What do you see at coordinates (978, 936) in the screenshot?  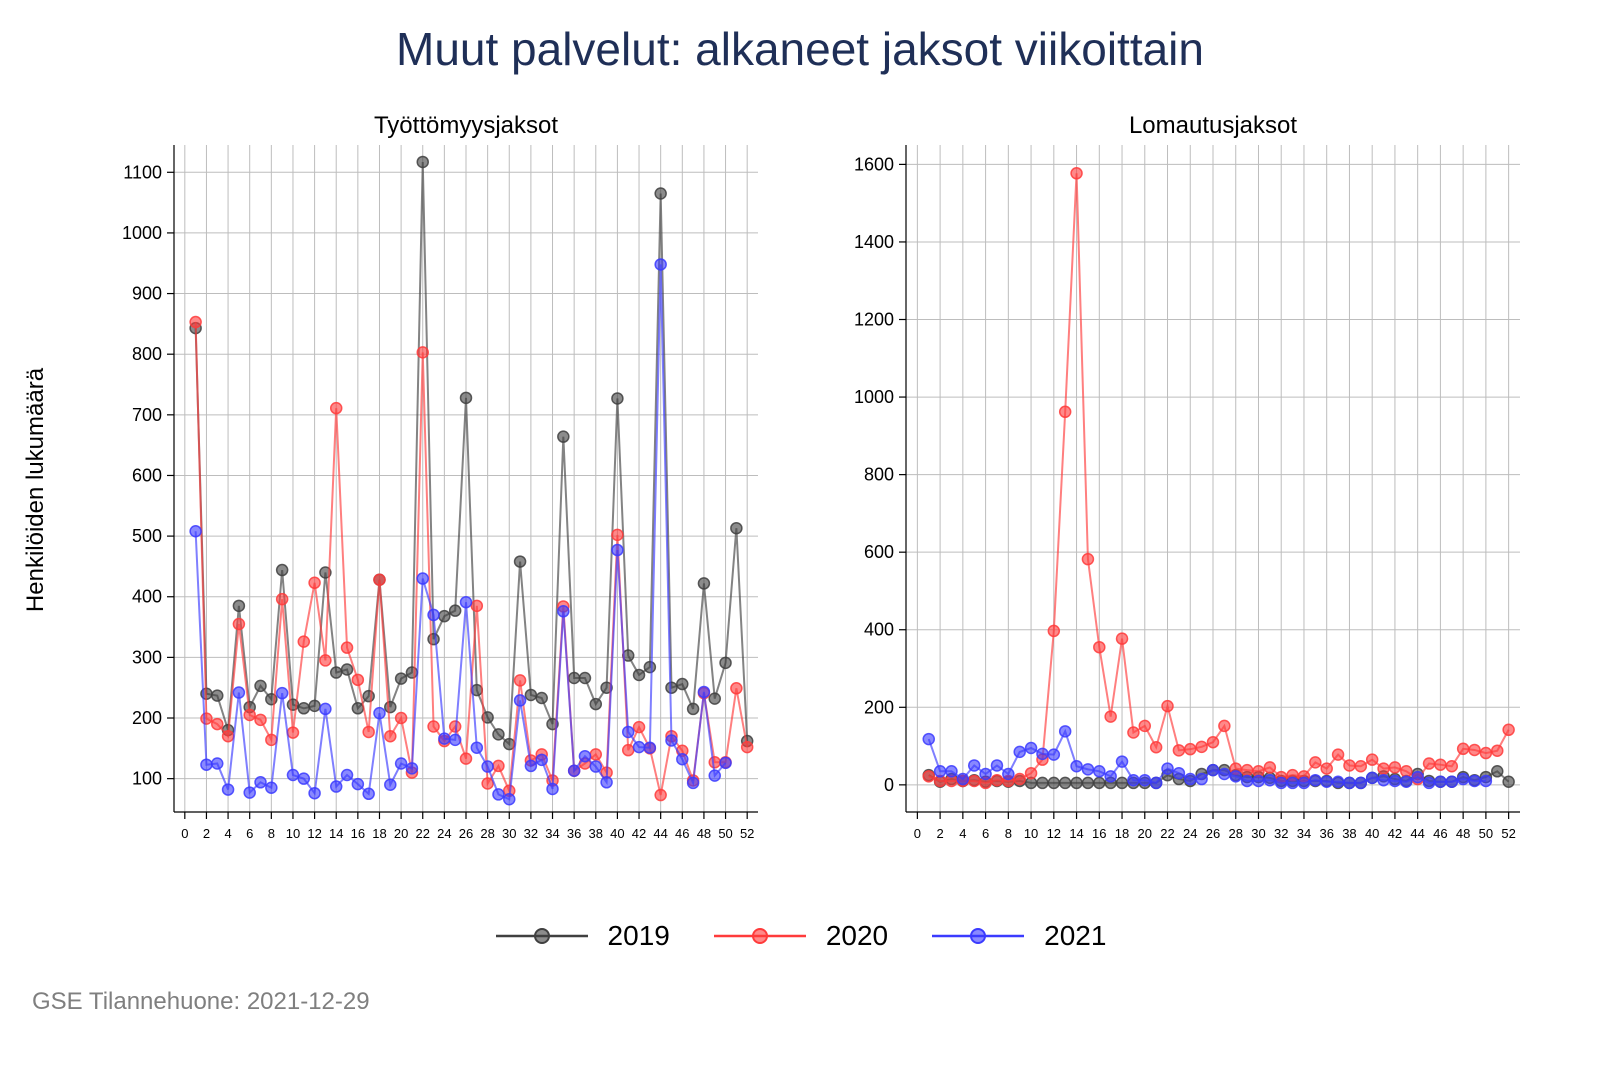 I see `legend-swatch-2021` at bounding box center [978, 936].